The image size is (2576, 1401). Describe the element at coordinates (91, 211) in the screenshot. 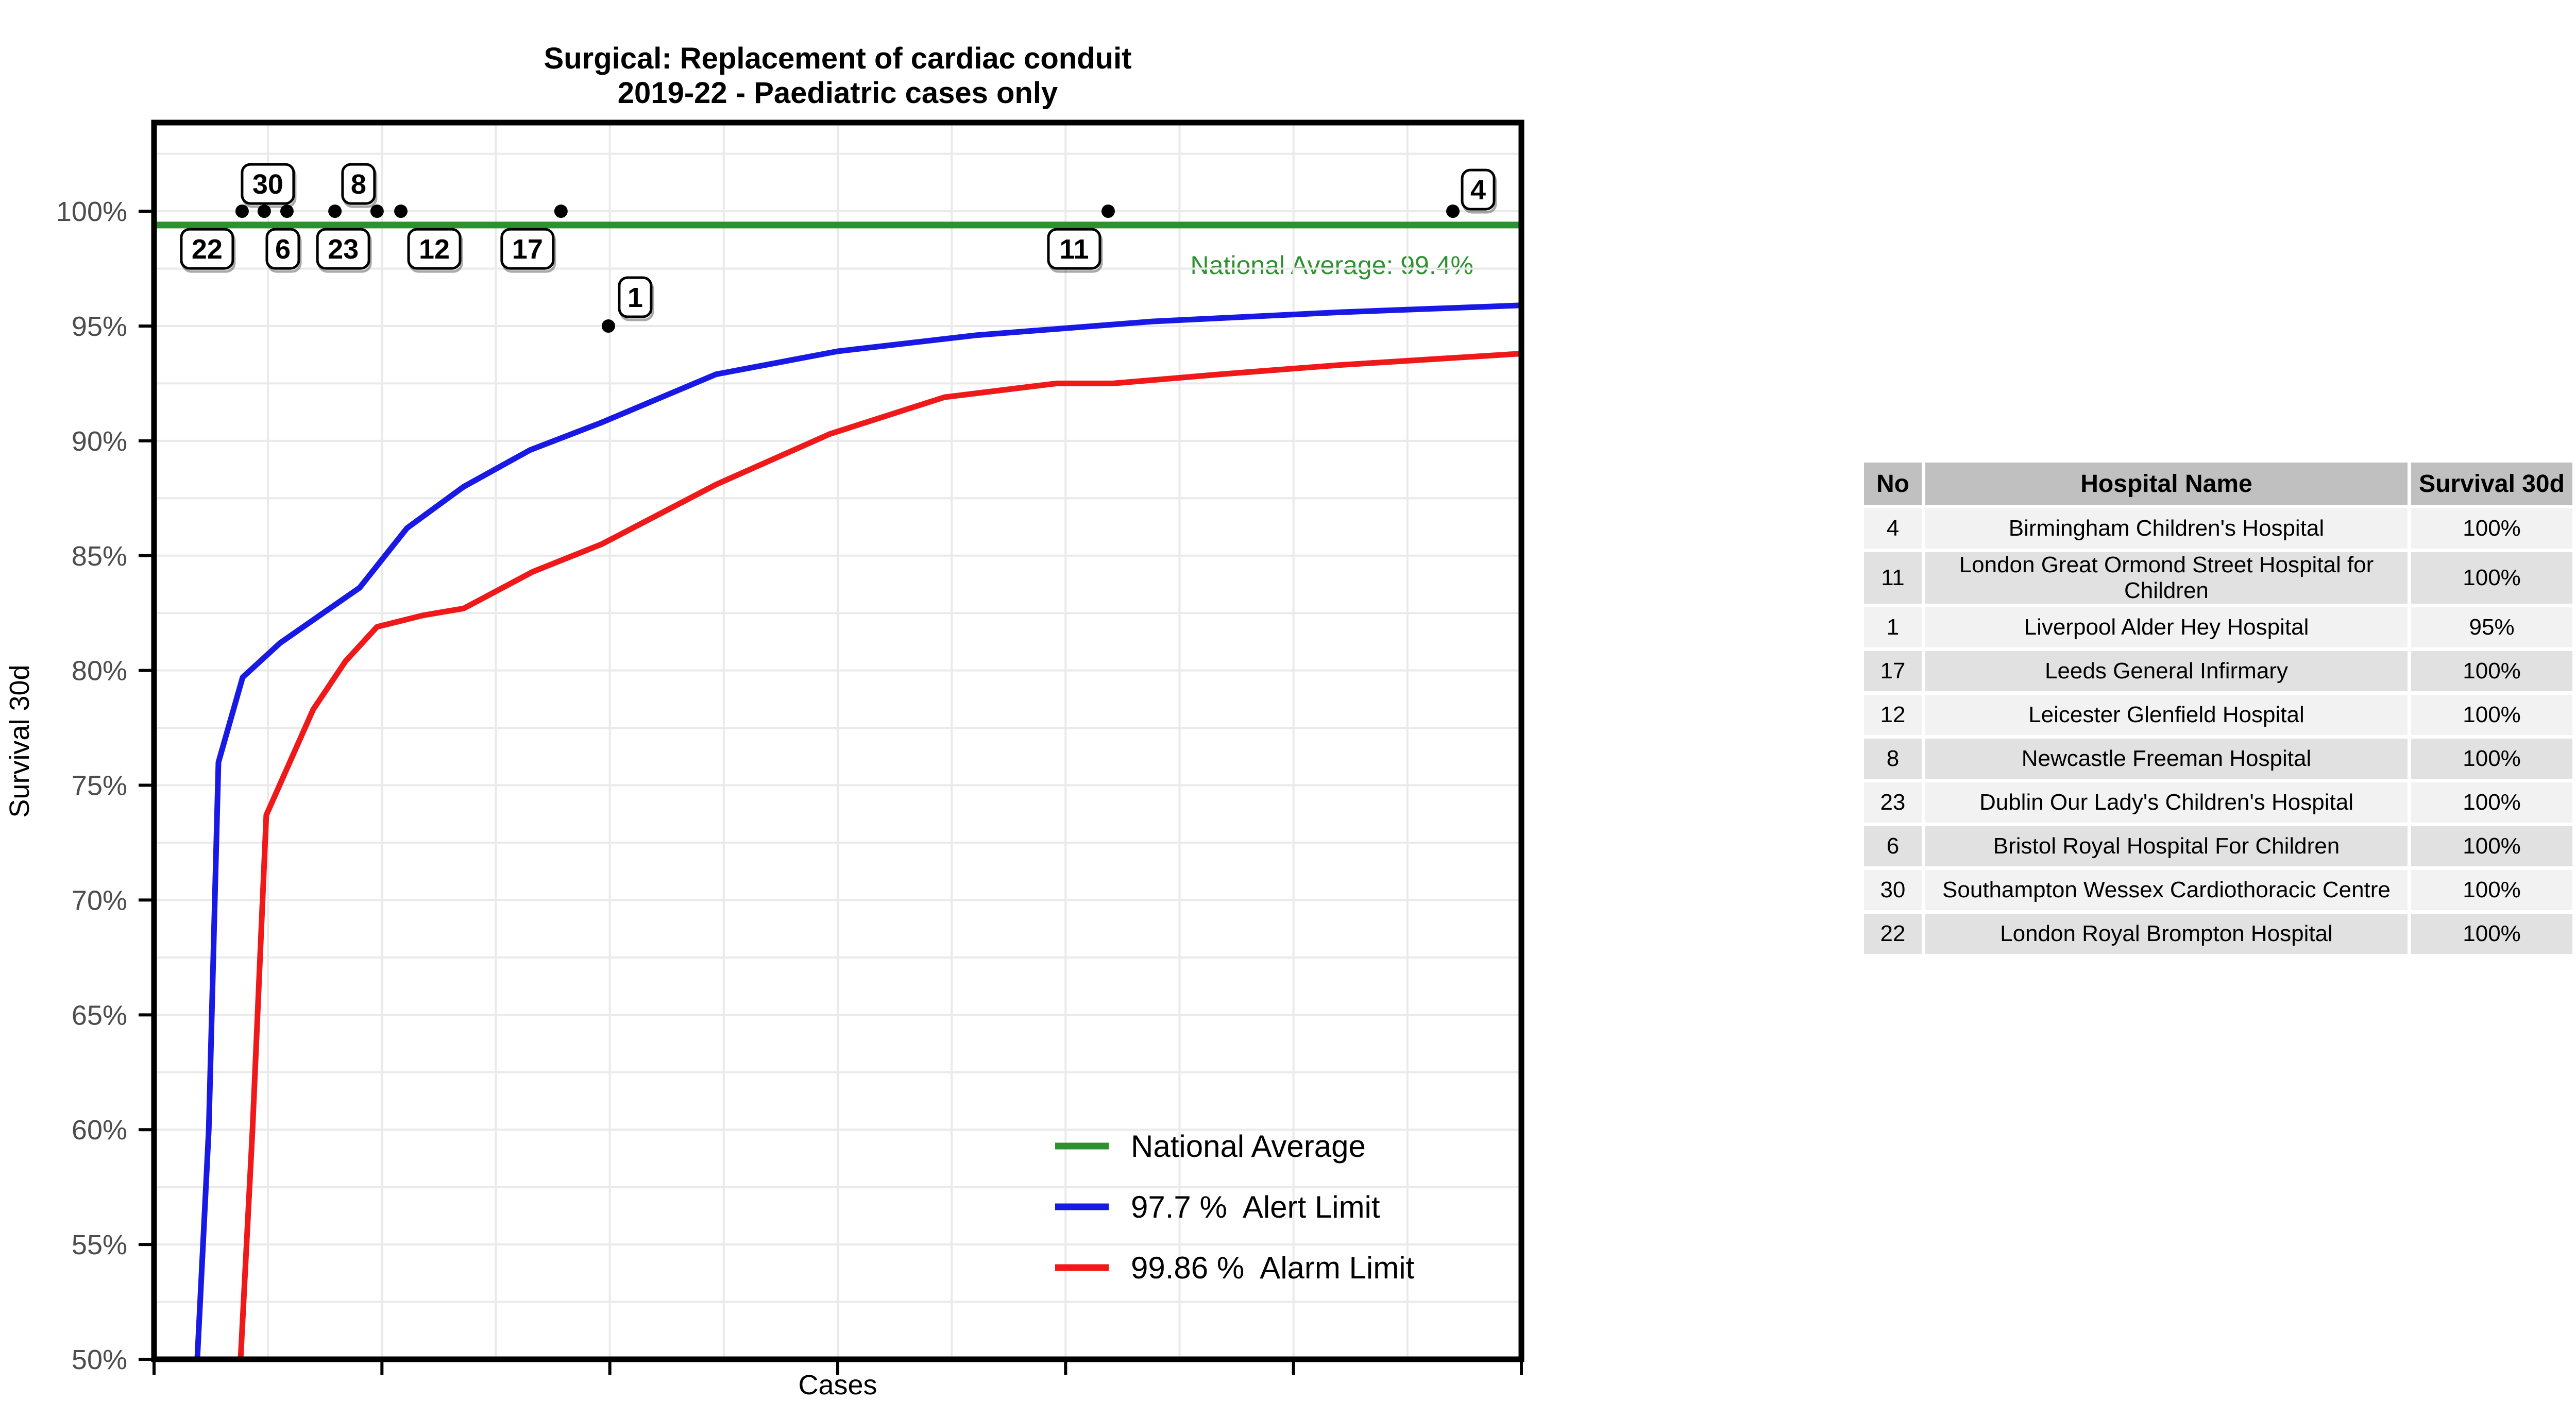

I see `y-tick-label: 100%` at that location.